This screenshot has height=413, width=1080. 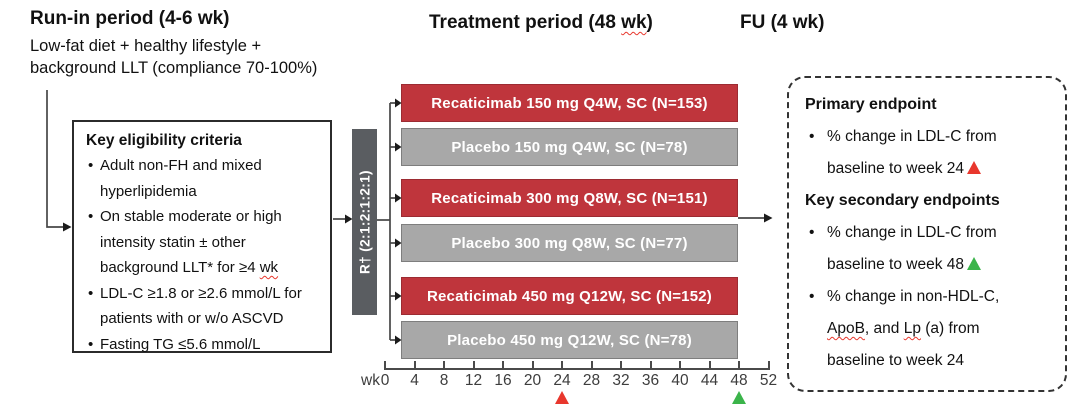 I want to click on axis-tick-label: 12, so click(x=473, y=380).